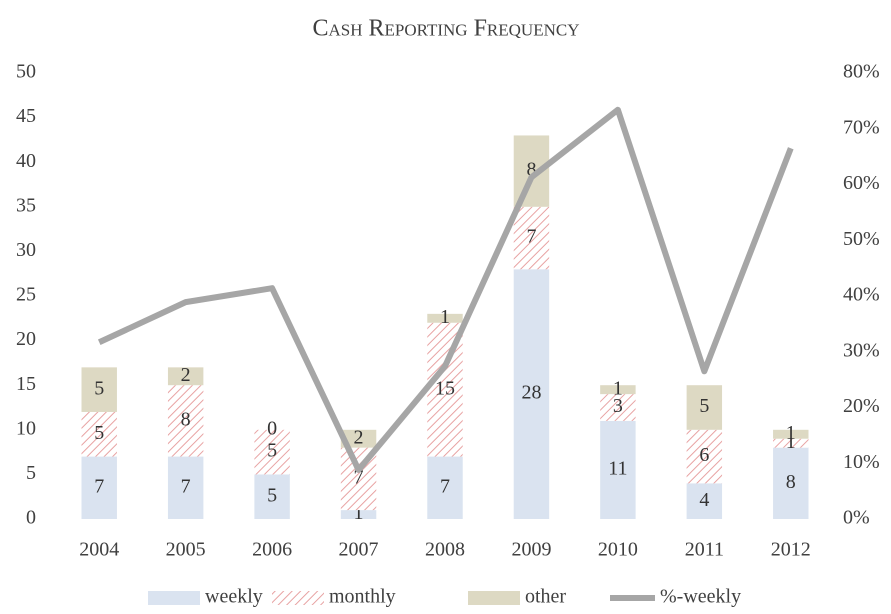 The height and width of the screenshot is (614, 891). What do you see at coordinates (26, 205) in the screenshot?
I see `y-tick-label: 35` at bounding box center [26, 205].